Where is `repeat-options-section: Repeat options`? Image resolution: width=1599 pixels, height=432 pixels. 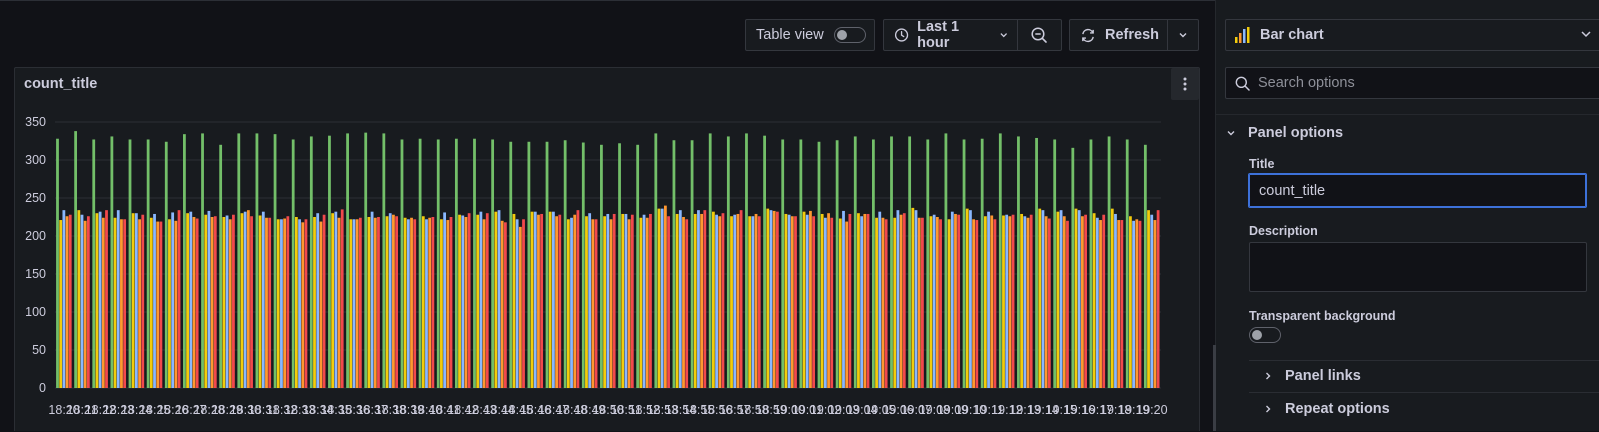
repeat-options-section: Repeat options is located at coordinates (1327, 409).